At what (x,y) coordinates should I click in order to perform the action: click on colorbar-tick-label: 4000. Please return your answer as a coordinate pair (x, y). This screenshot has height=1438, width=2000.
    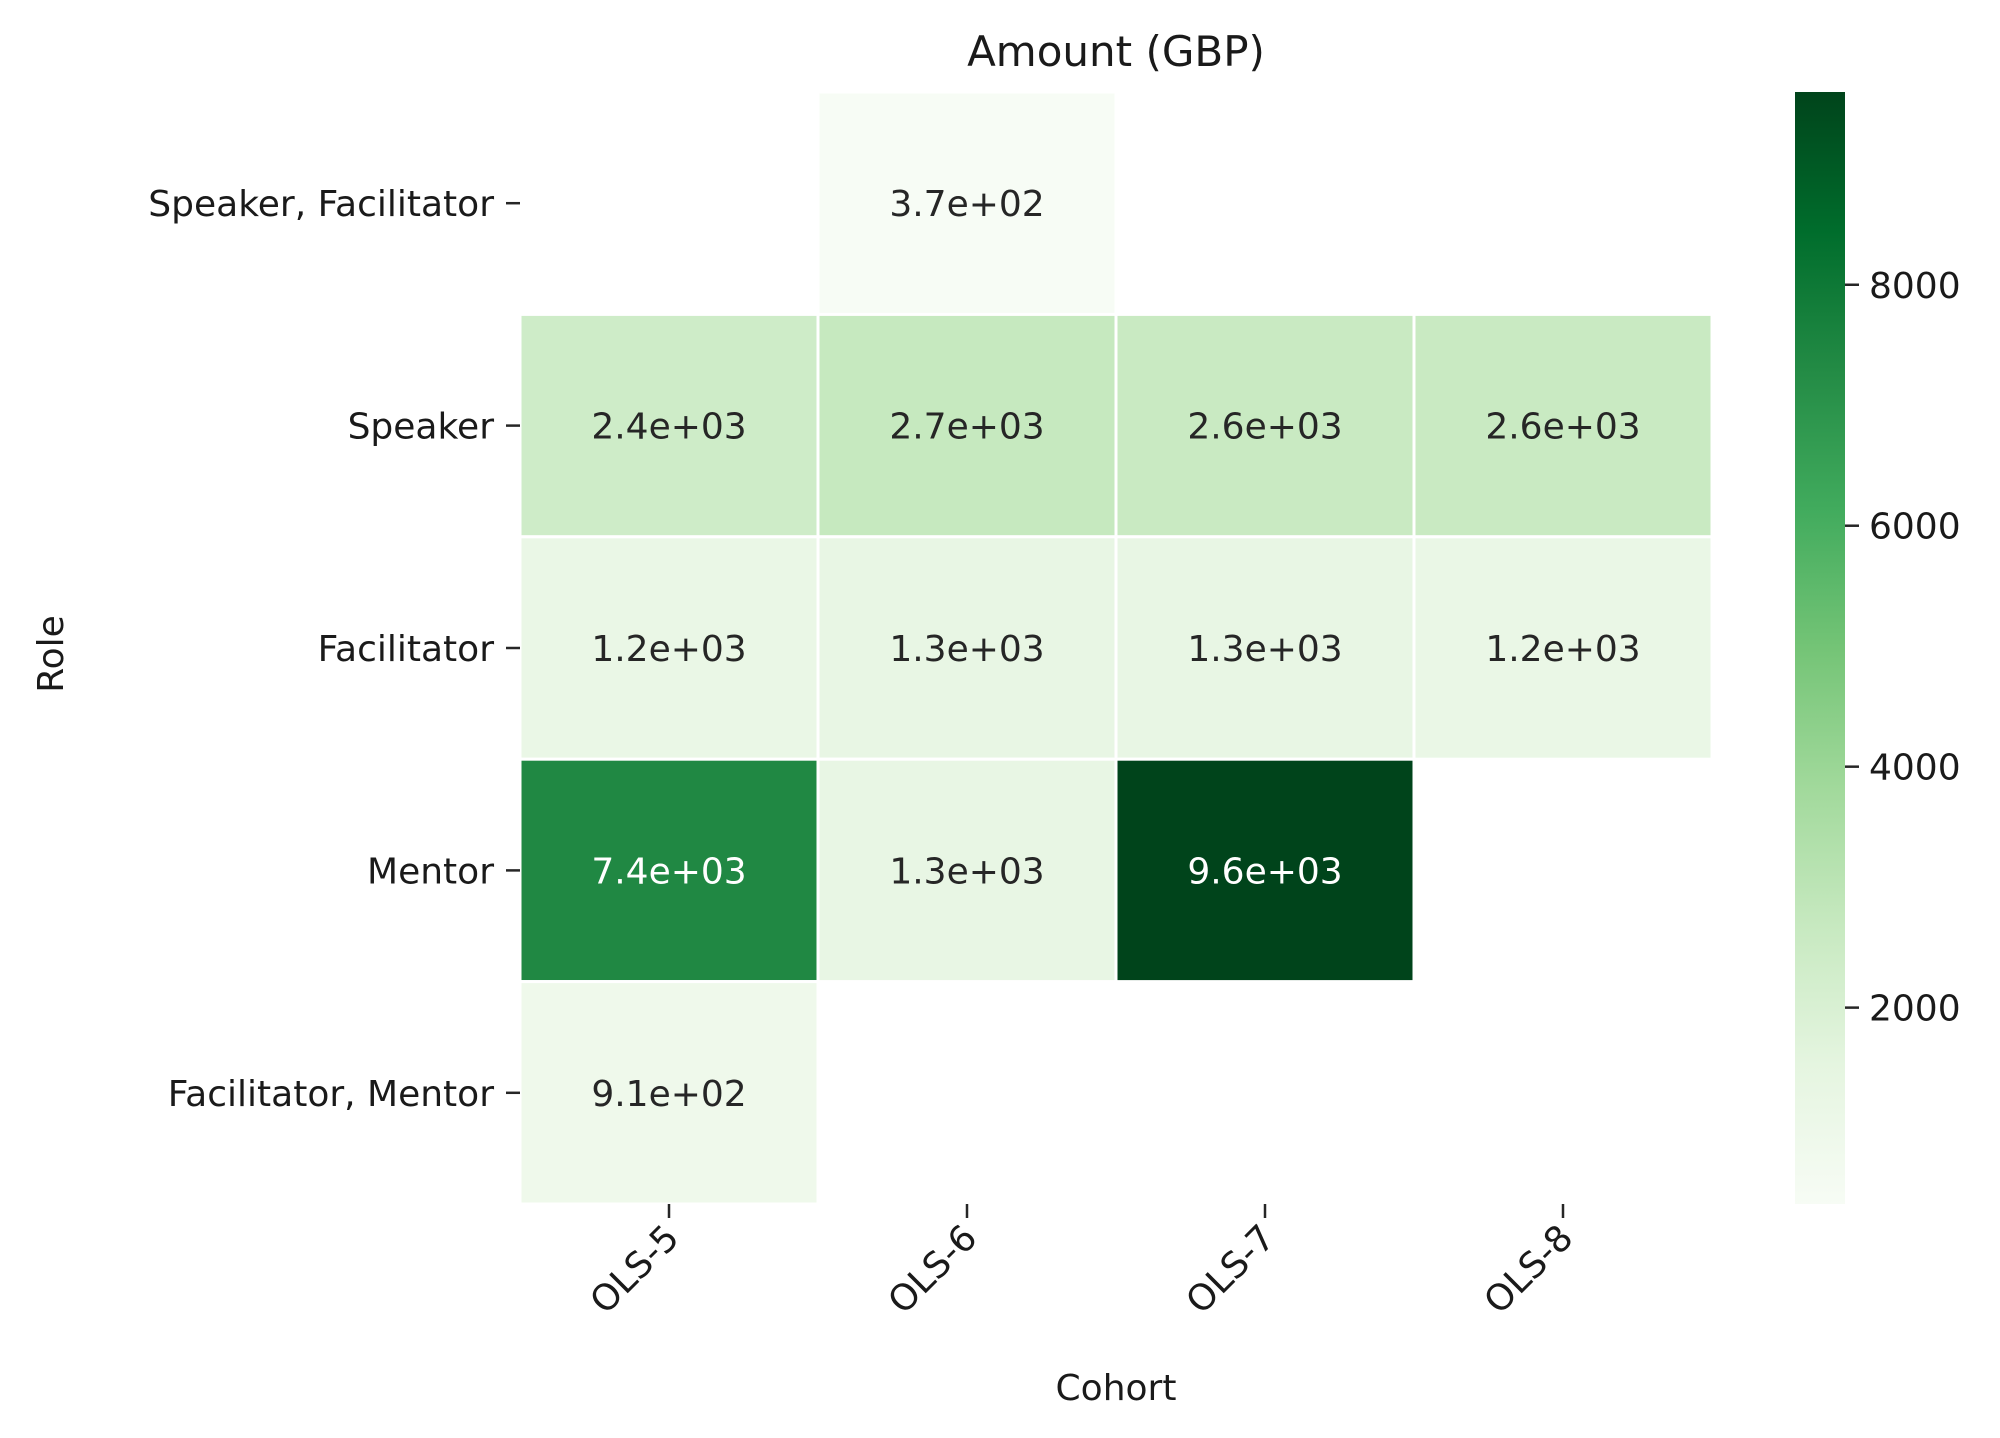
    Looking at the image, I should click on (1915, 768).